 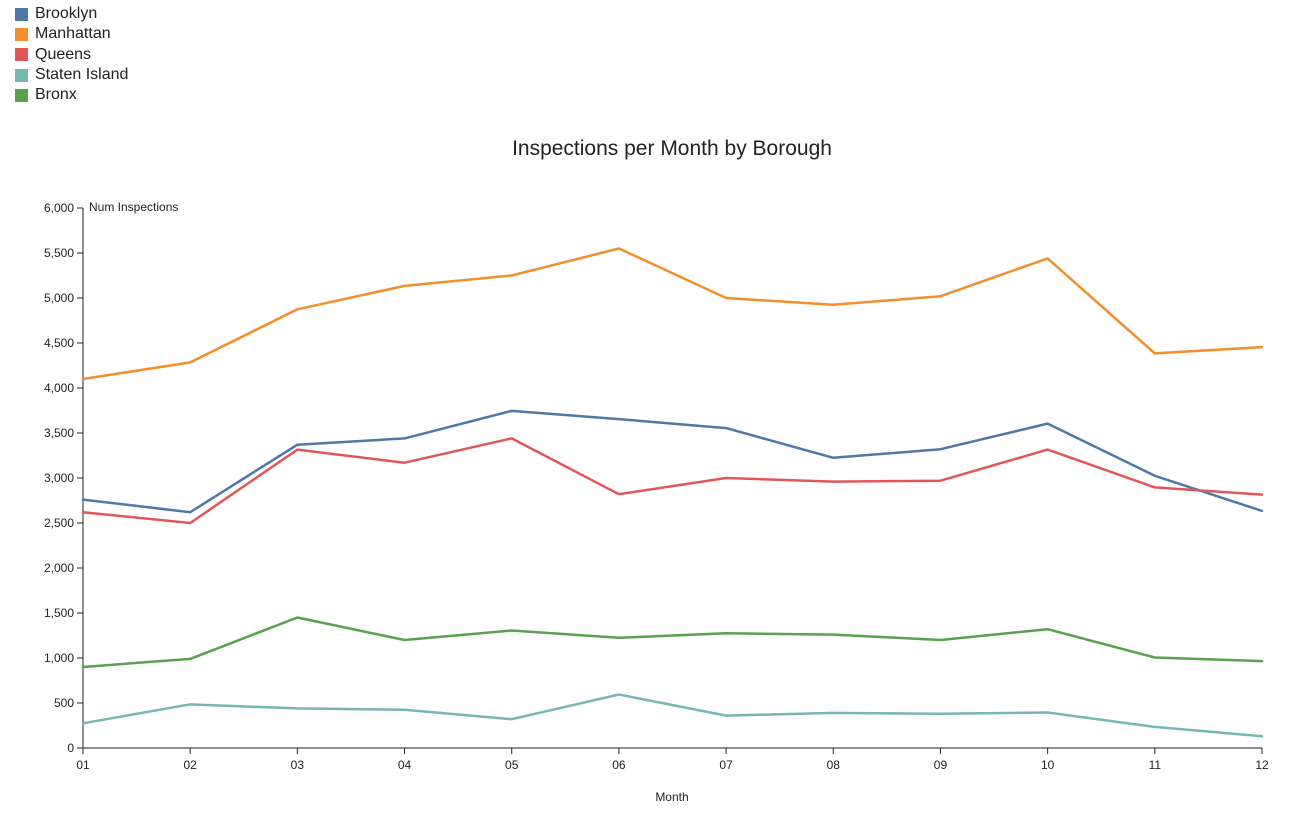 I want to click on x-tick-label: 11, so click(x=1155, y=765).